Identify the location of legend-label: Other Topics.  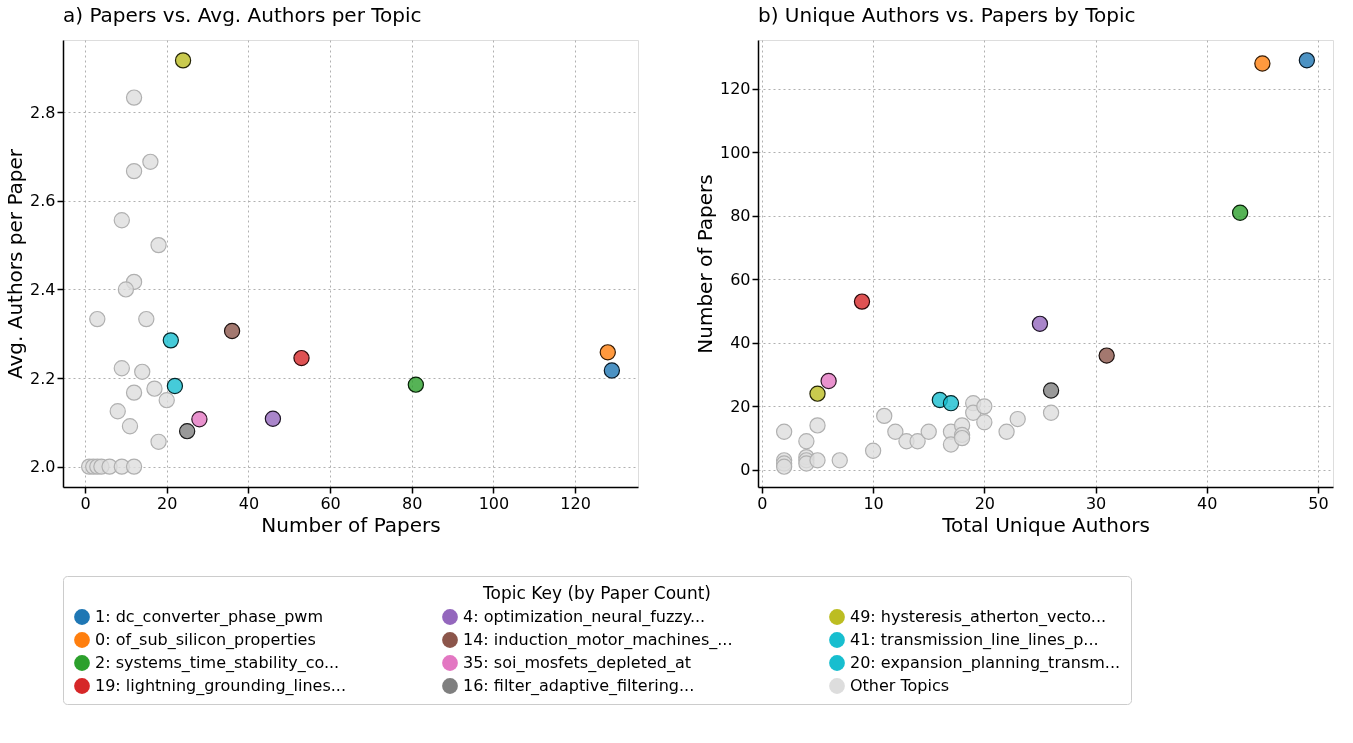
(900, 685).